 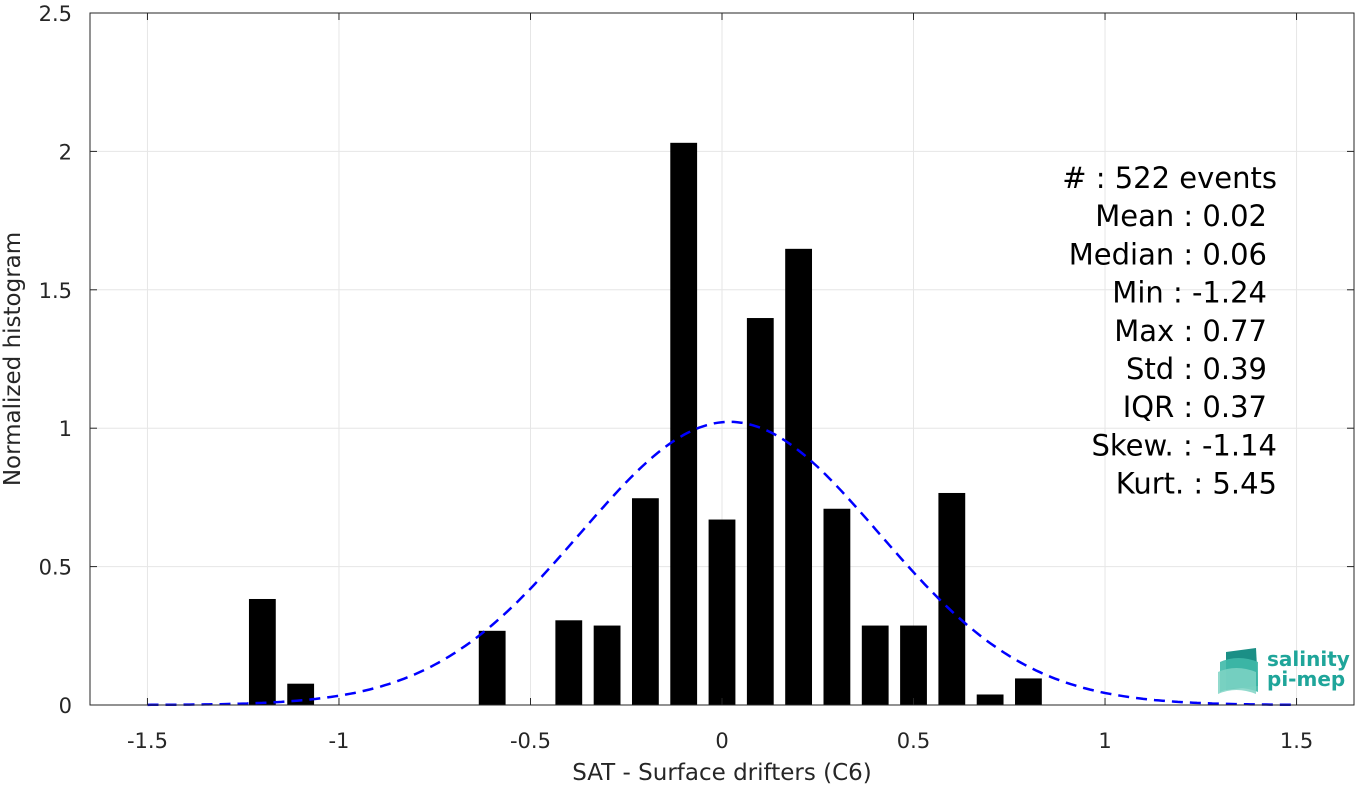 What do you see at coordinates (1189, 293) in the screenshot?
I see `stats-line: Min : -1.24` at bounding box center [1189, 293].